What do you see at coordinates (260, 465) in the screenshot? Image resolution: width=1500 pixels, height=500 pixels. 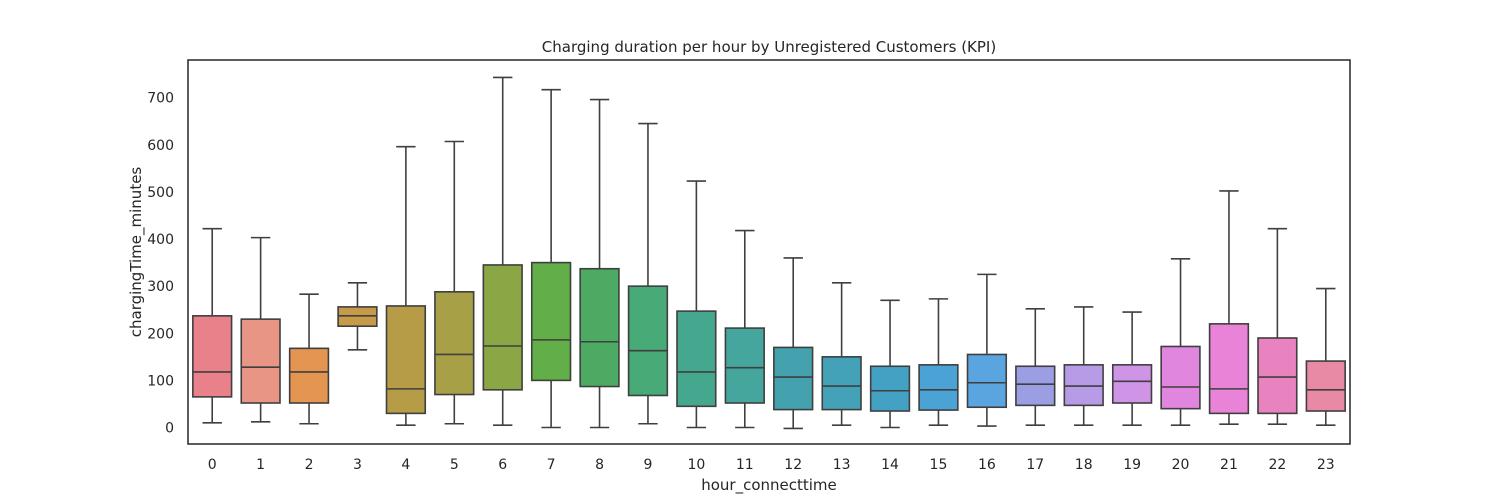 I see `x-tick-label: 1` at bounding box center [260, 465].